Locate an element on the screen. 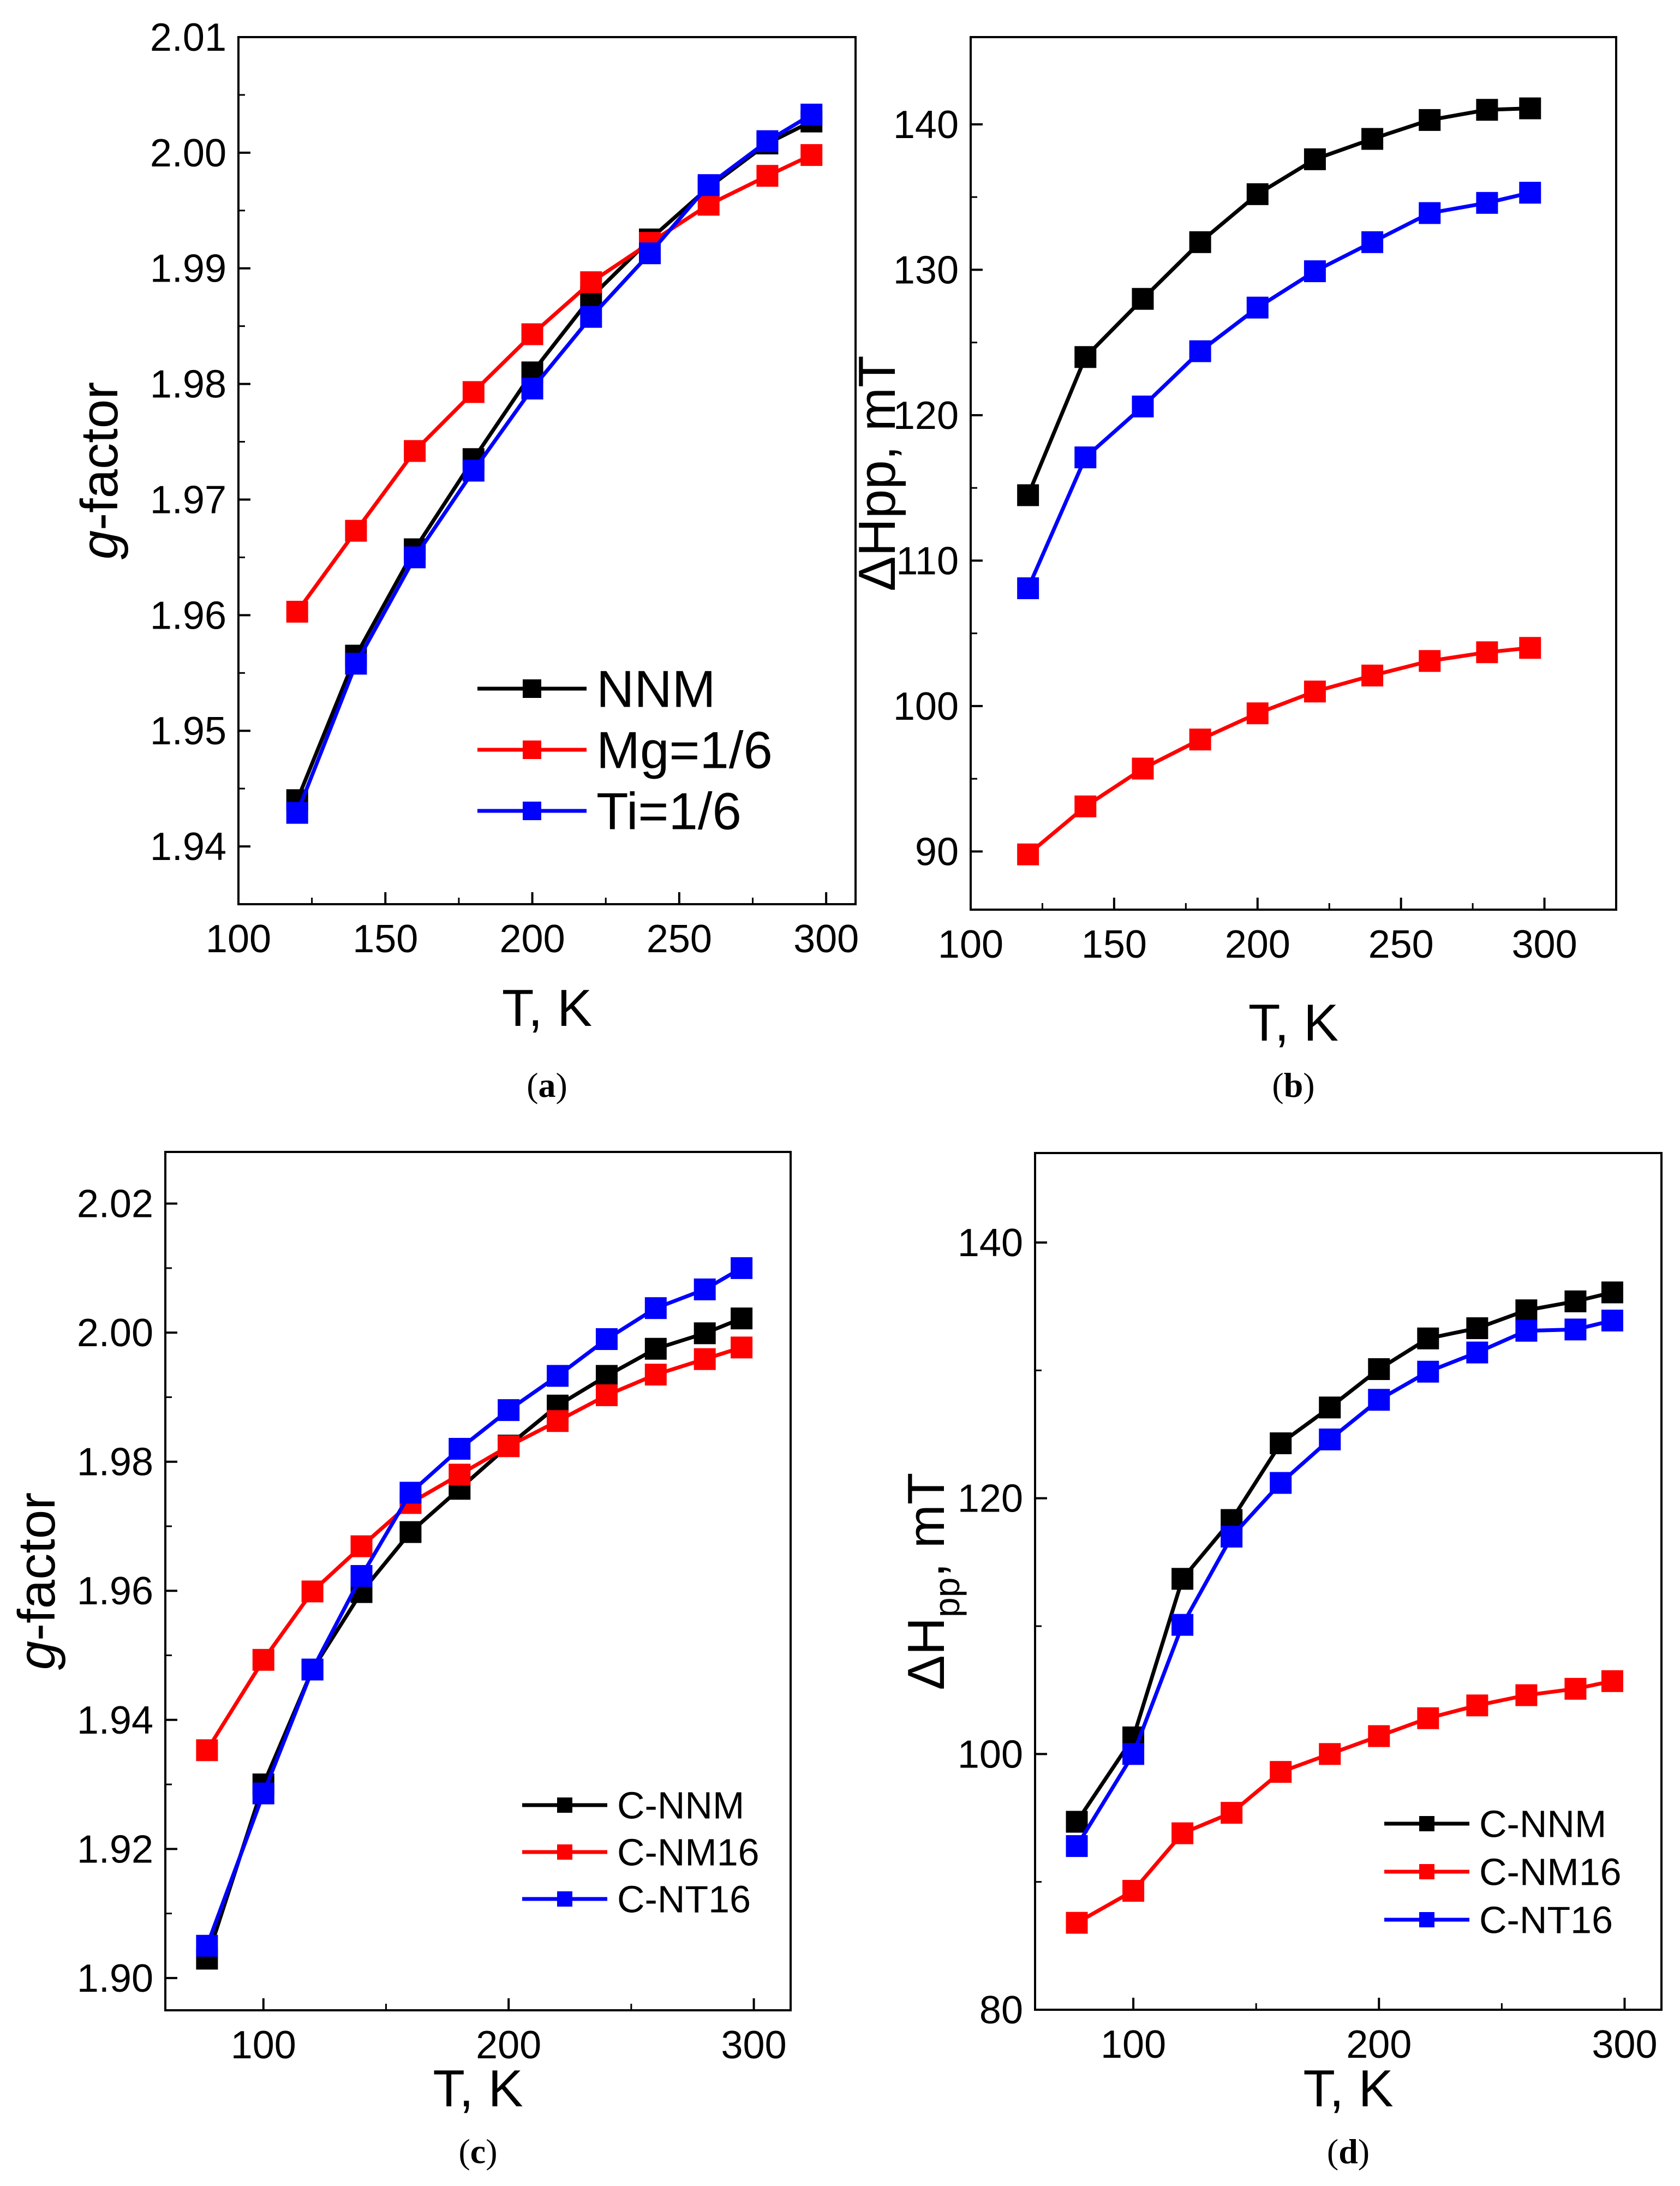 The image size is (1680, 2186). y-tick-label: 1.94 is located at coordinates (188, 847).